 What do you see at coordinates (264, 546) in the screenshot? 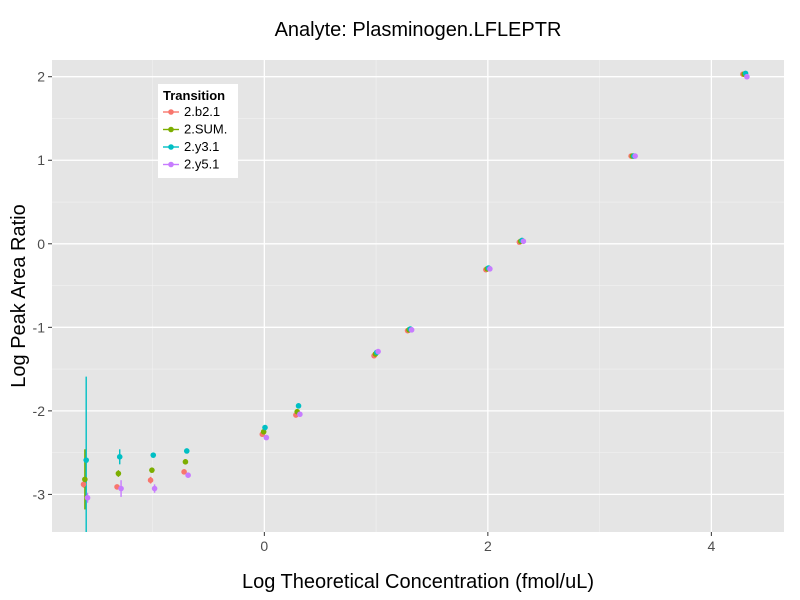
I see `x-tick-label: 0` at bounding box center [264, 546].